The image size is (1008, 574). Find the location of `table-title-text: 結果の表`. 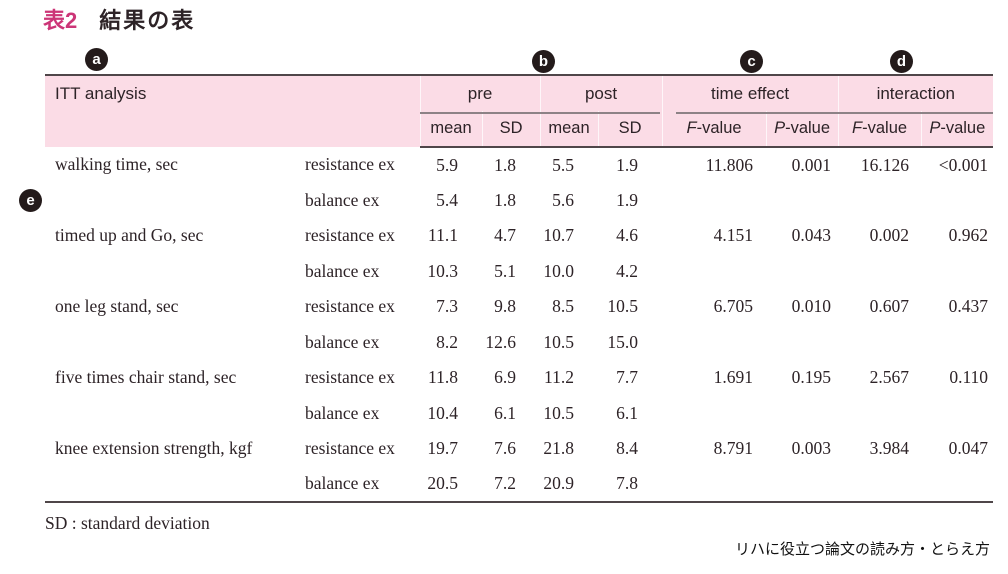

table-title-text: 結果の表 is located at coordinates (147, 20).